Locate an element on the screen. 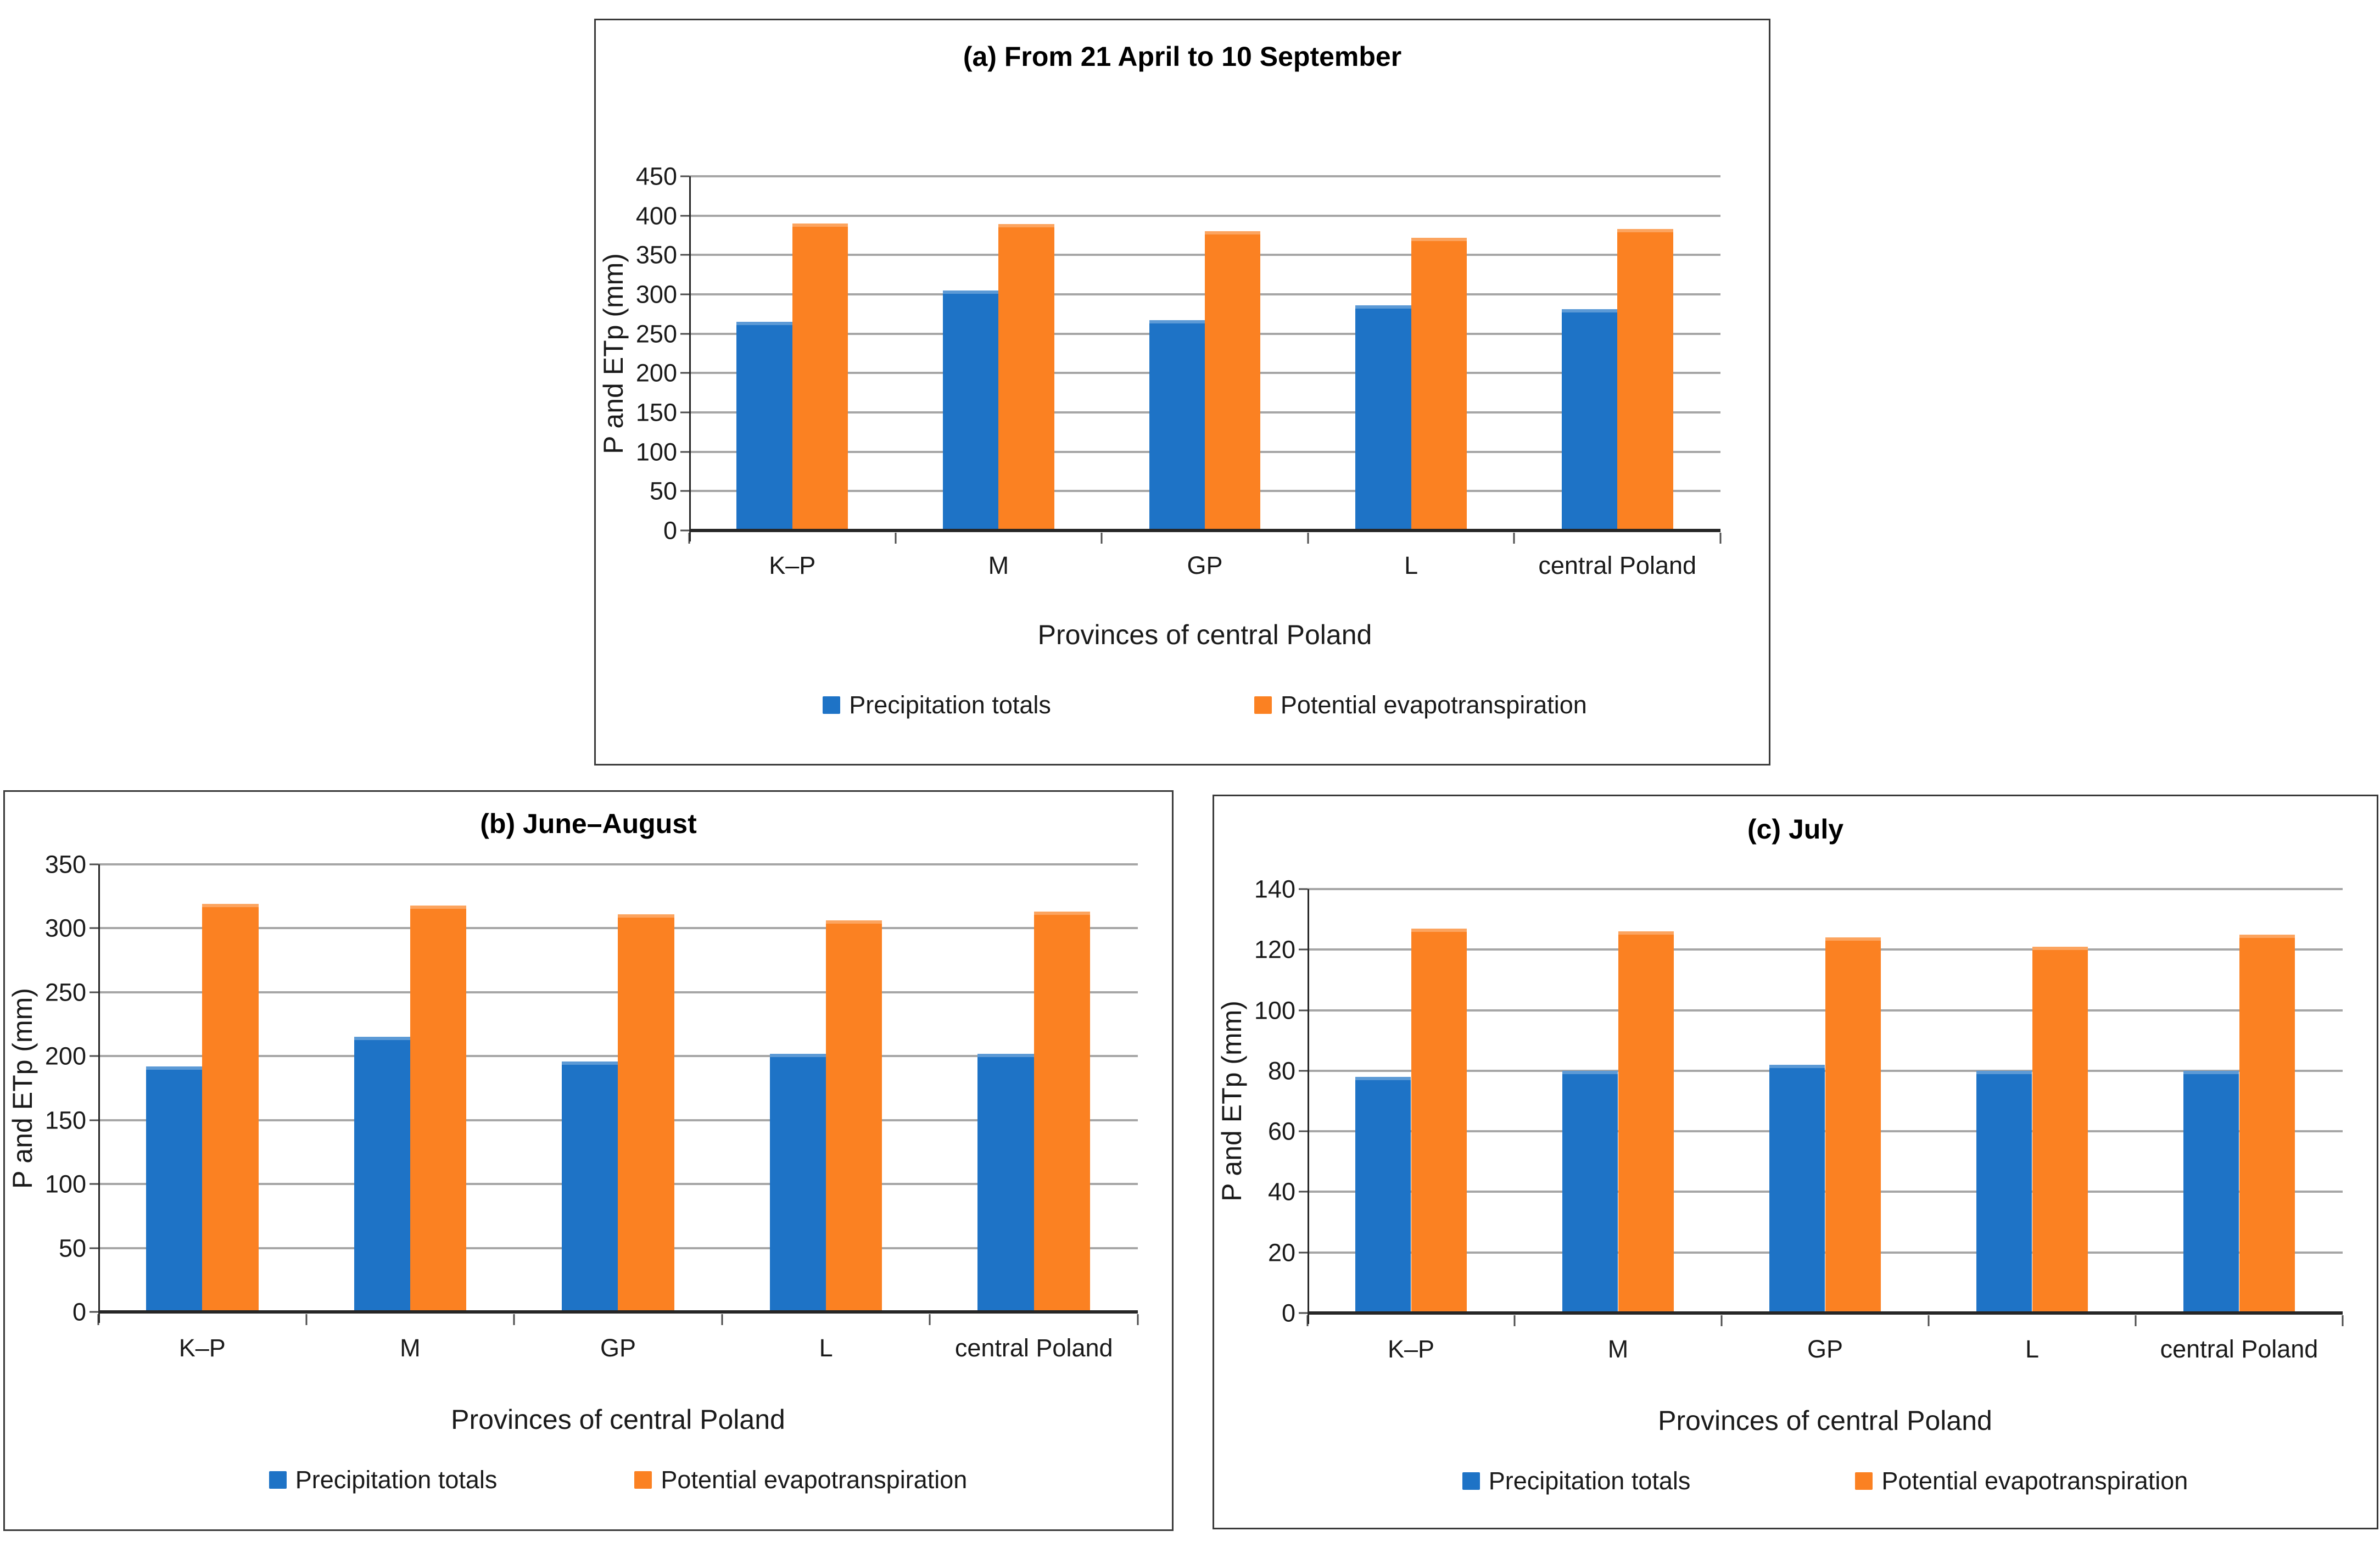 This screenshot has height=1542, width=2380. bar-evapotranspiration-gp is located at coordinates (1853, 1125).